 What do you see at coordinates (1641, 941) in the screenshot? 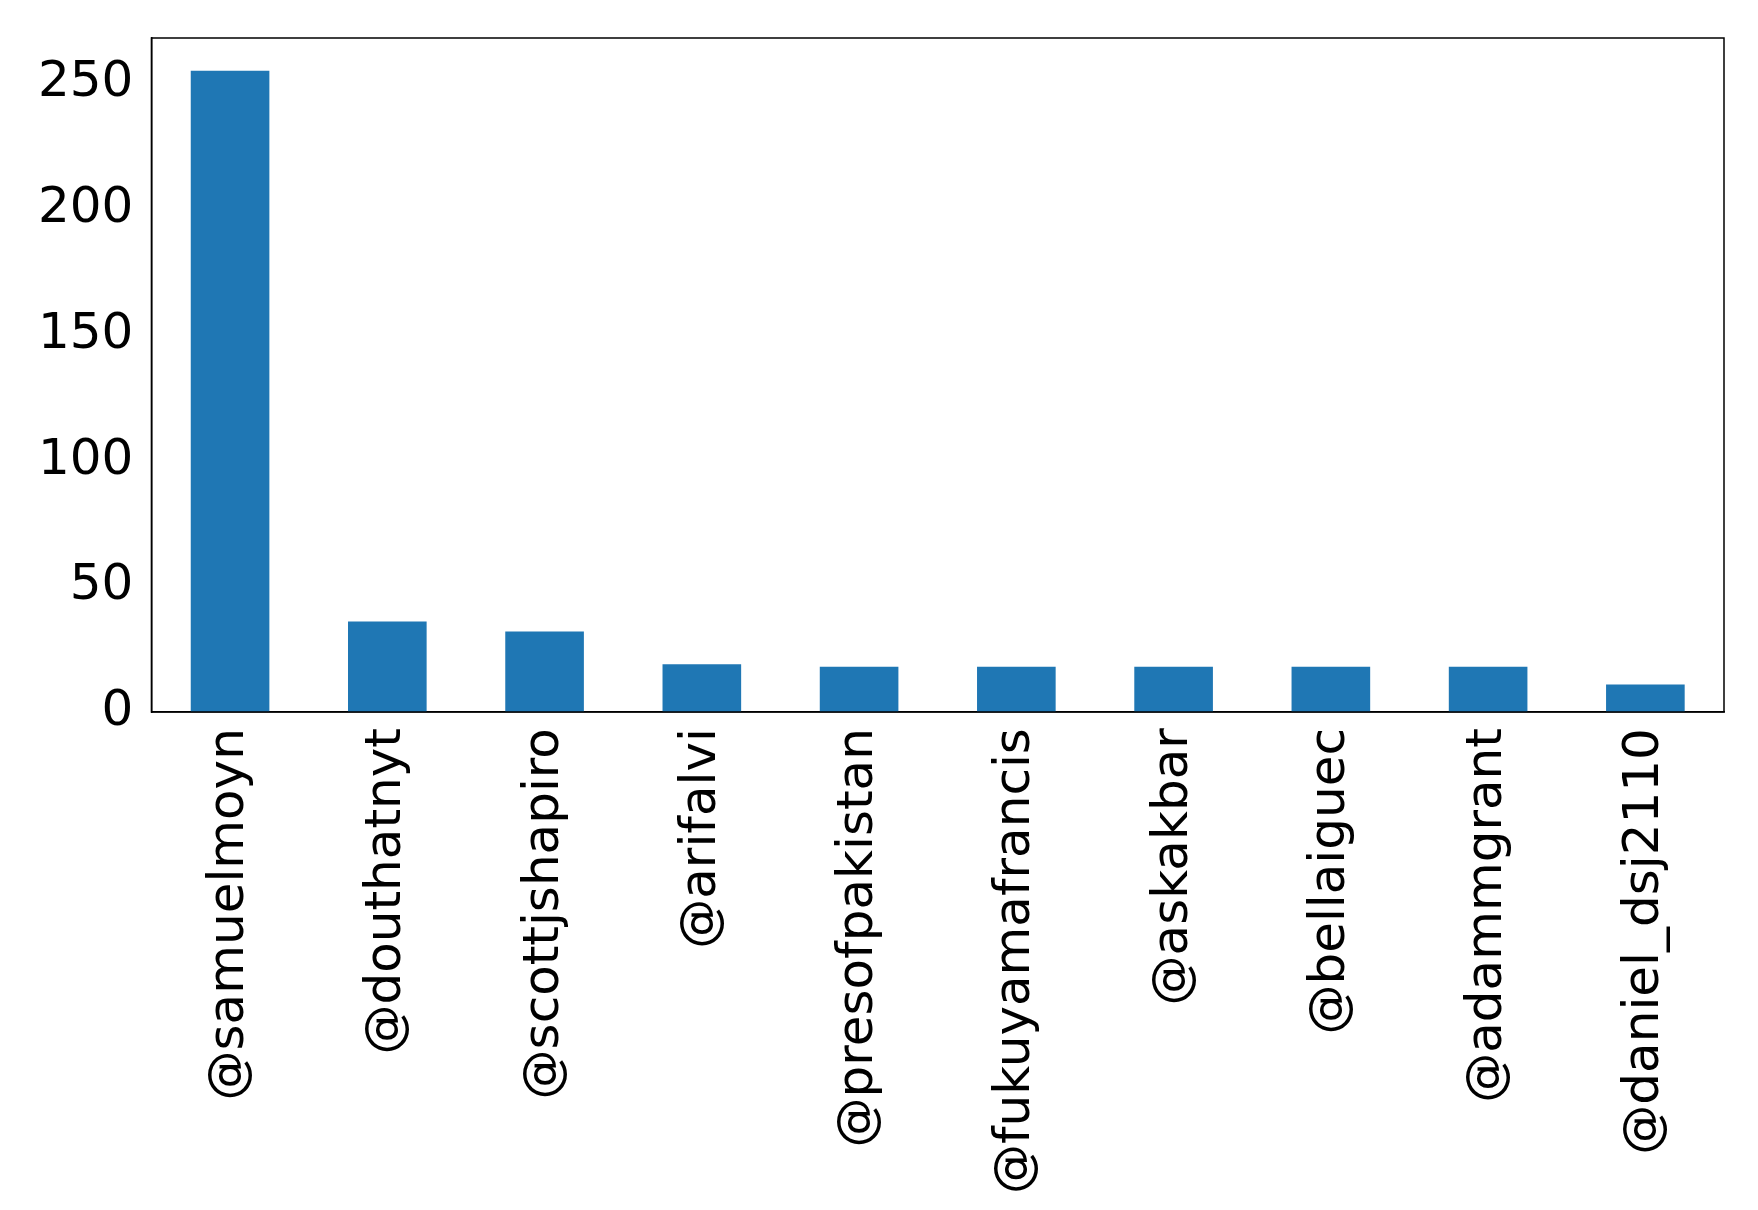
I see `x-tick-label: @daniel_dsj2110` at bounding box center [1641, 941].